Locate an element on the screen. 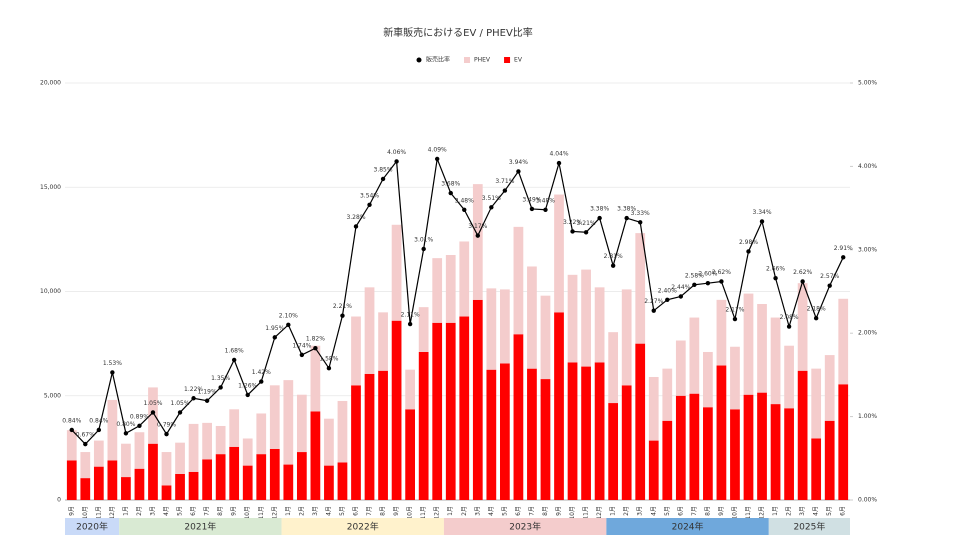 Image resolution: width=960 pixels, height=540 pixels. legend-swatch is located at coordinates (419, 60).